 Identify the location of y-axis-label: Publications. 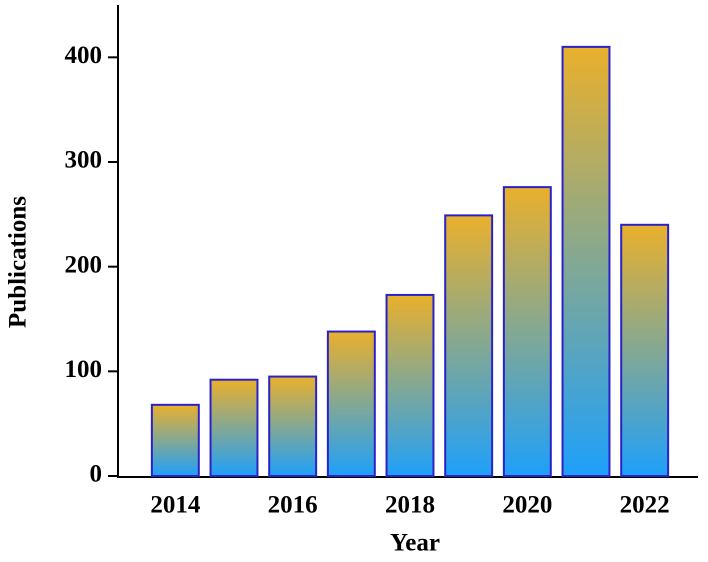
(18, 262).